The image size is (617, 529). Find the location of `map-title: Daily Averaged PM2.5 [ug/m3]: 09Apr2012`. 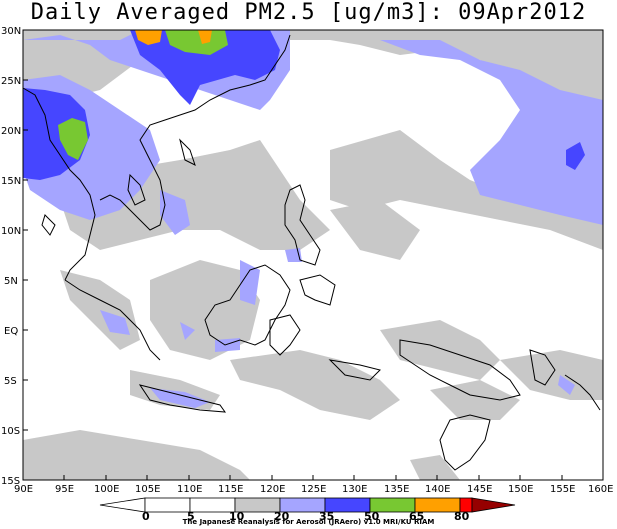

map-title: Daily Averaged PM2.5 [ug/m3]: 09Apr2012 is located at coordinates (308, 12).